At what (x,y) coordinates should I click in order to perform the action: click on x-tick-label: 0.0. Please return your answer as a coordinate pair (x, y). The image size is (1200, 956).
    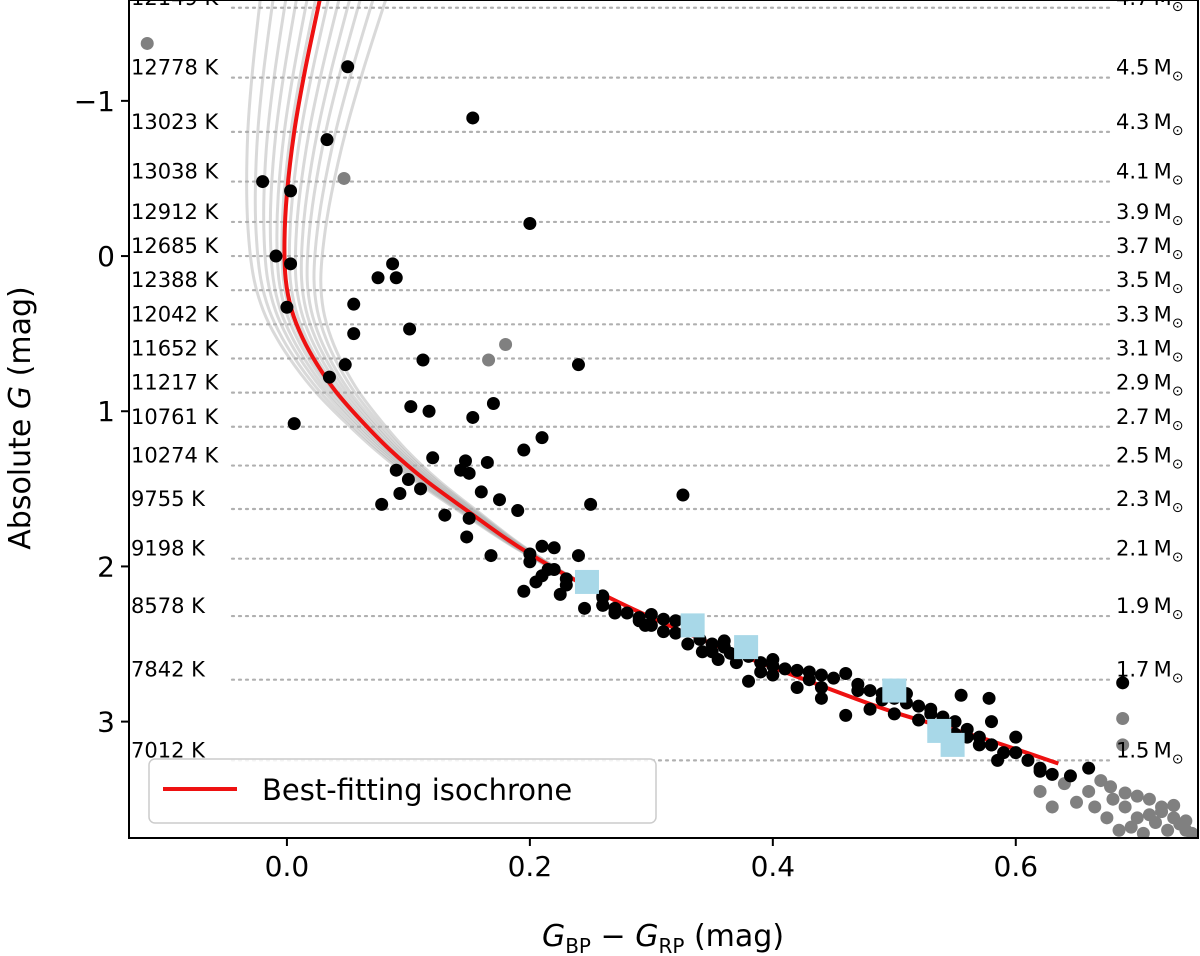
    Looking at the image, I should click on (287, 866).